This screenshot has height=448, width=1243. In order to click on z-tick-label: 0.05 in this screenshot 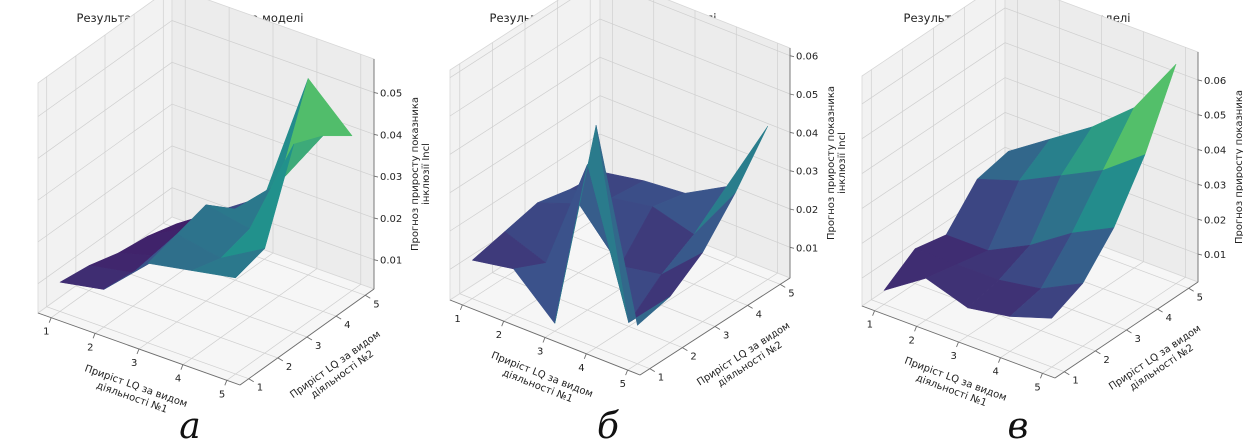, I will do `click(807, 95)`.